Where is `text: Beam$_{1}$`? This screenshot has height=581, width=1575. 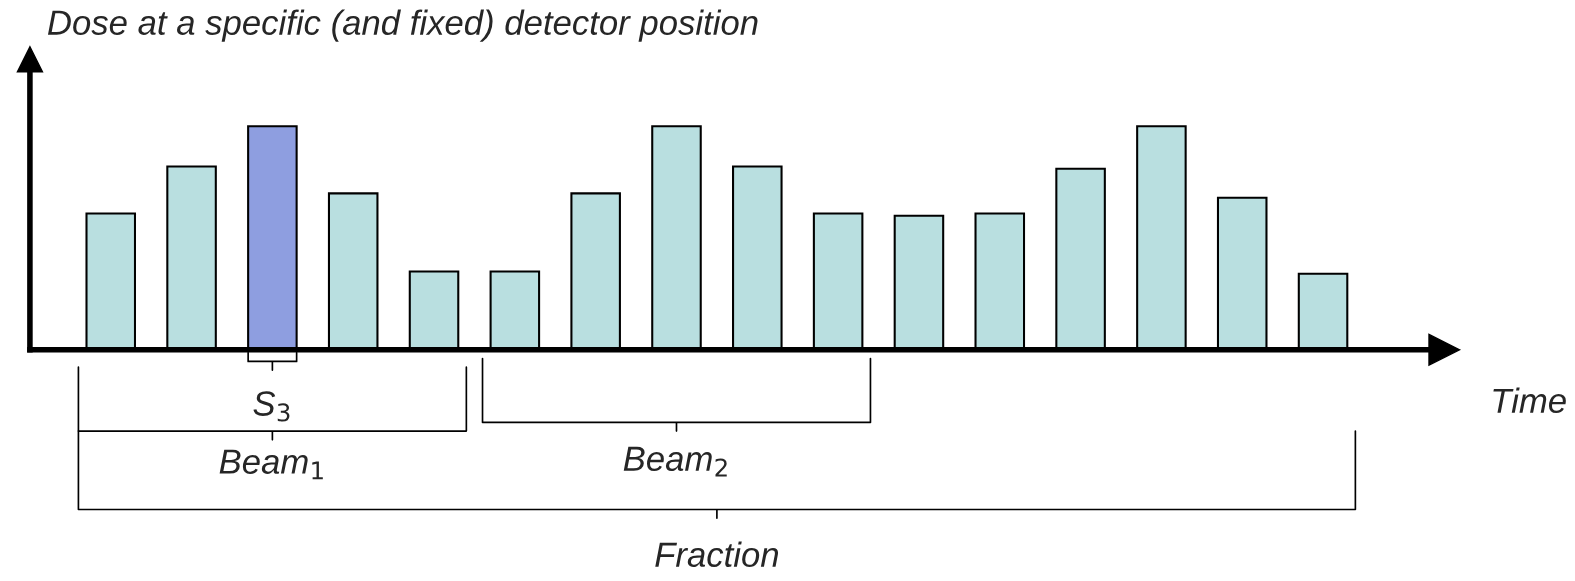
text: Beam$_{1}$ is located at coordinates (271, 464).